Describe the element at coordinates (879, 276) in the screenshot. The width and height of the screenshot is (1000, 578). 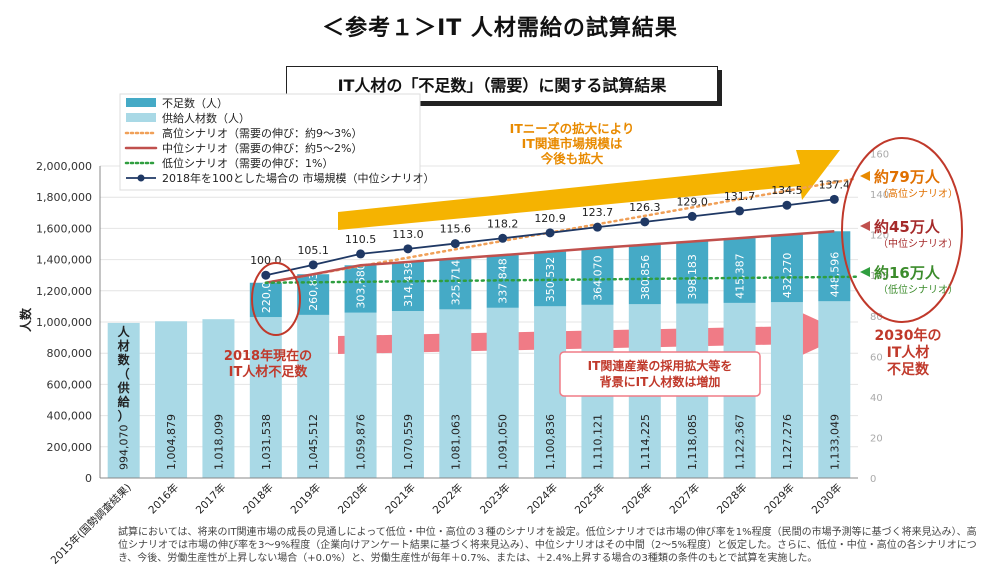
I see `y2-tick-label: 100` at that location.